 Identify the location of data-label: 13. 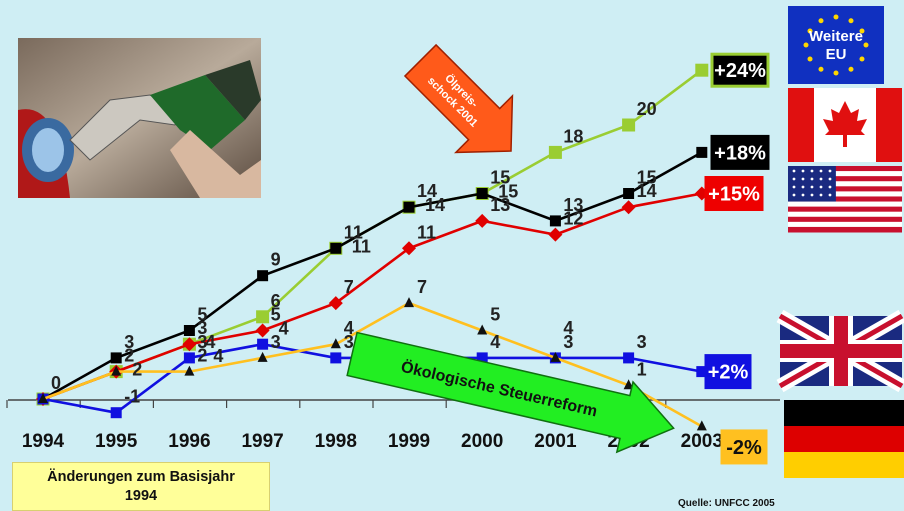
(573, 205).